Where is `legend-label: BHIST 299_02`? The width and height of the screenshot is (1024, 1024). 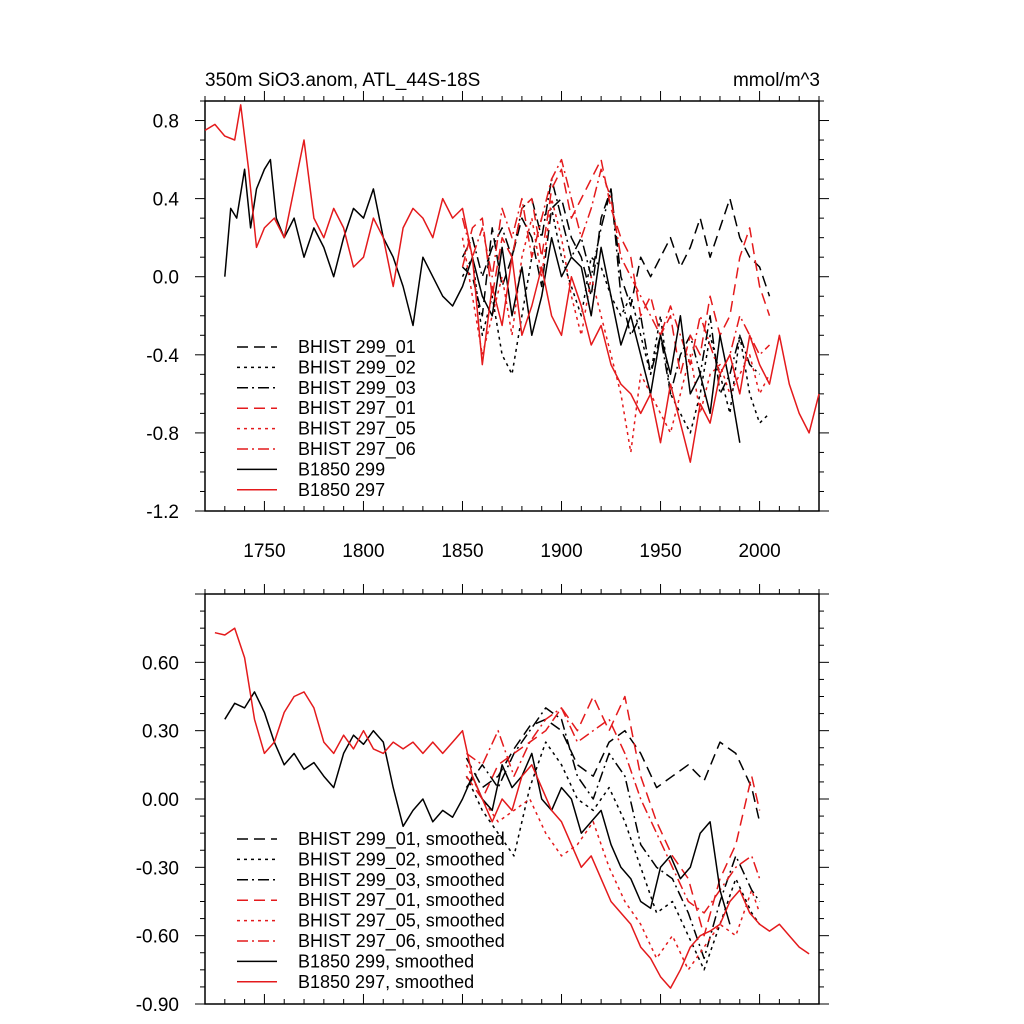
legend-label: BHIST 299_02 is located at coordinates (357, 367).